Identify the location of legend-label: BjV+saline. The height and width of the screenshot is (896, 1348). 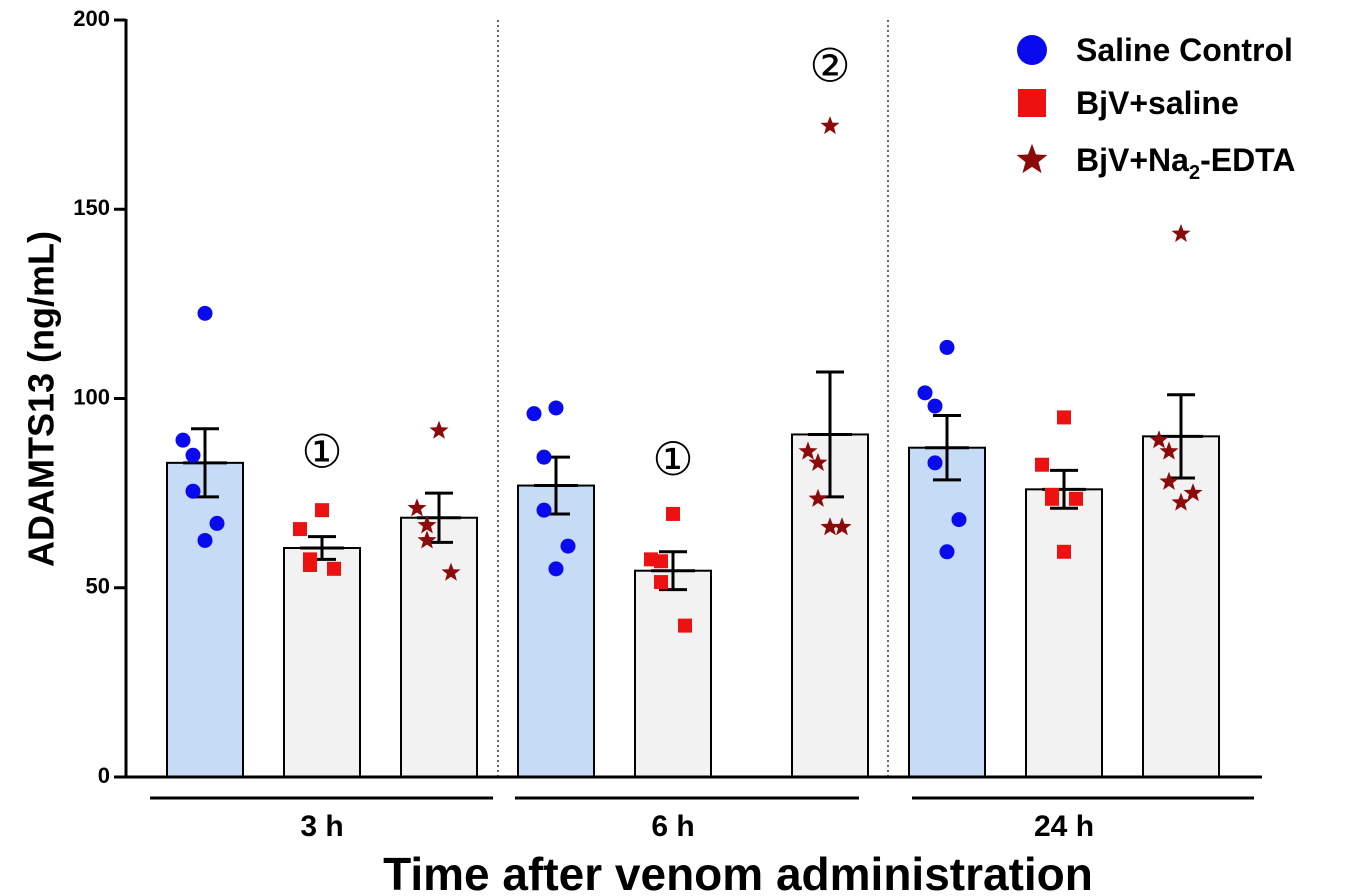
(1157, 103).